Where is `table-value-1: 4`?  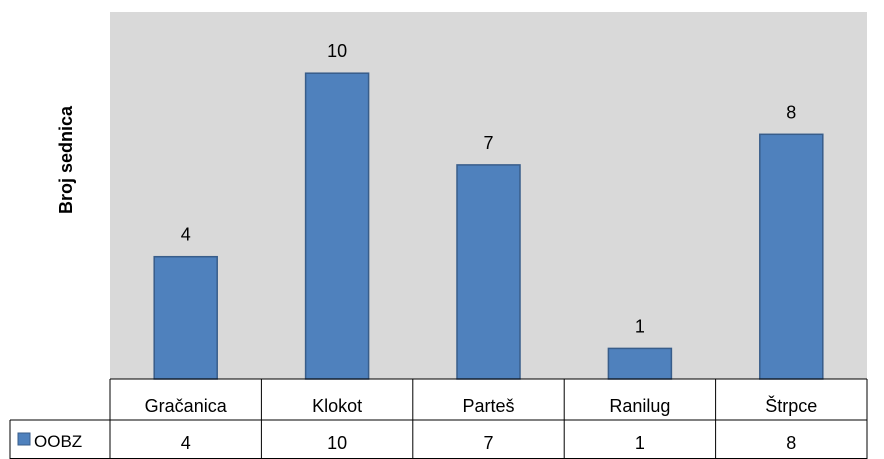 table-value-1: 4 is located at coordinates (186, 443).